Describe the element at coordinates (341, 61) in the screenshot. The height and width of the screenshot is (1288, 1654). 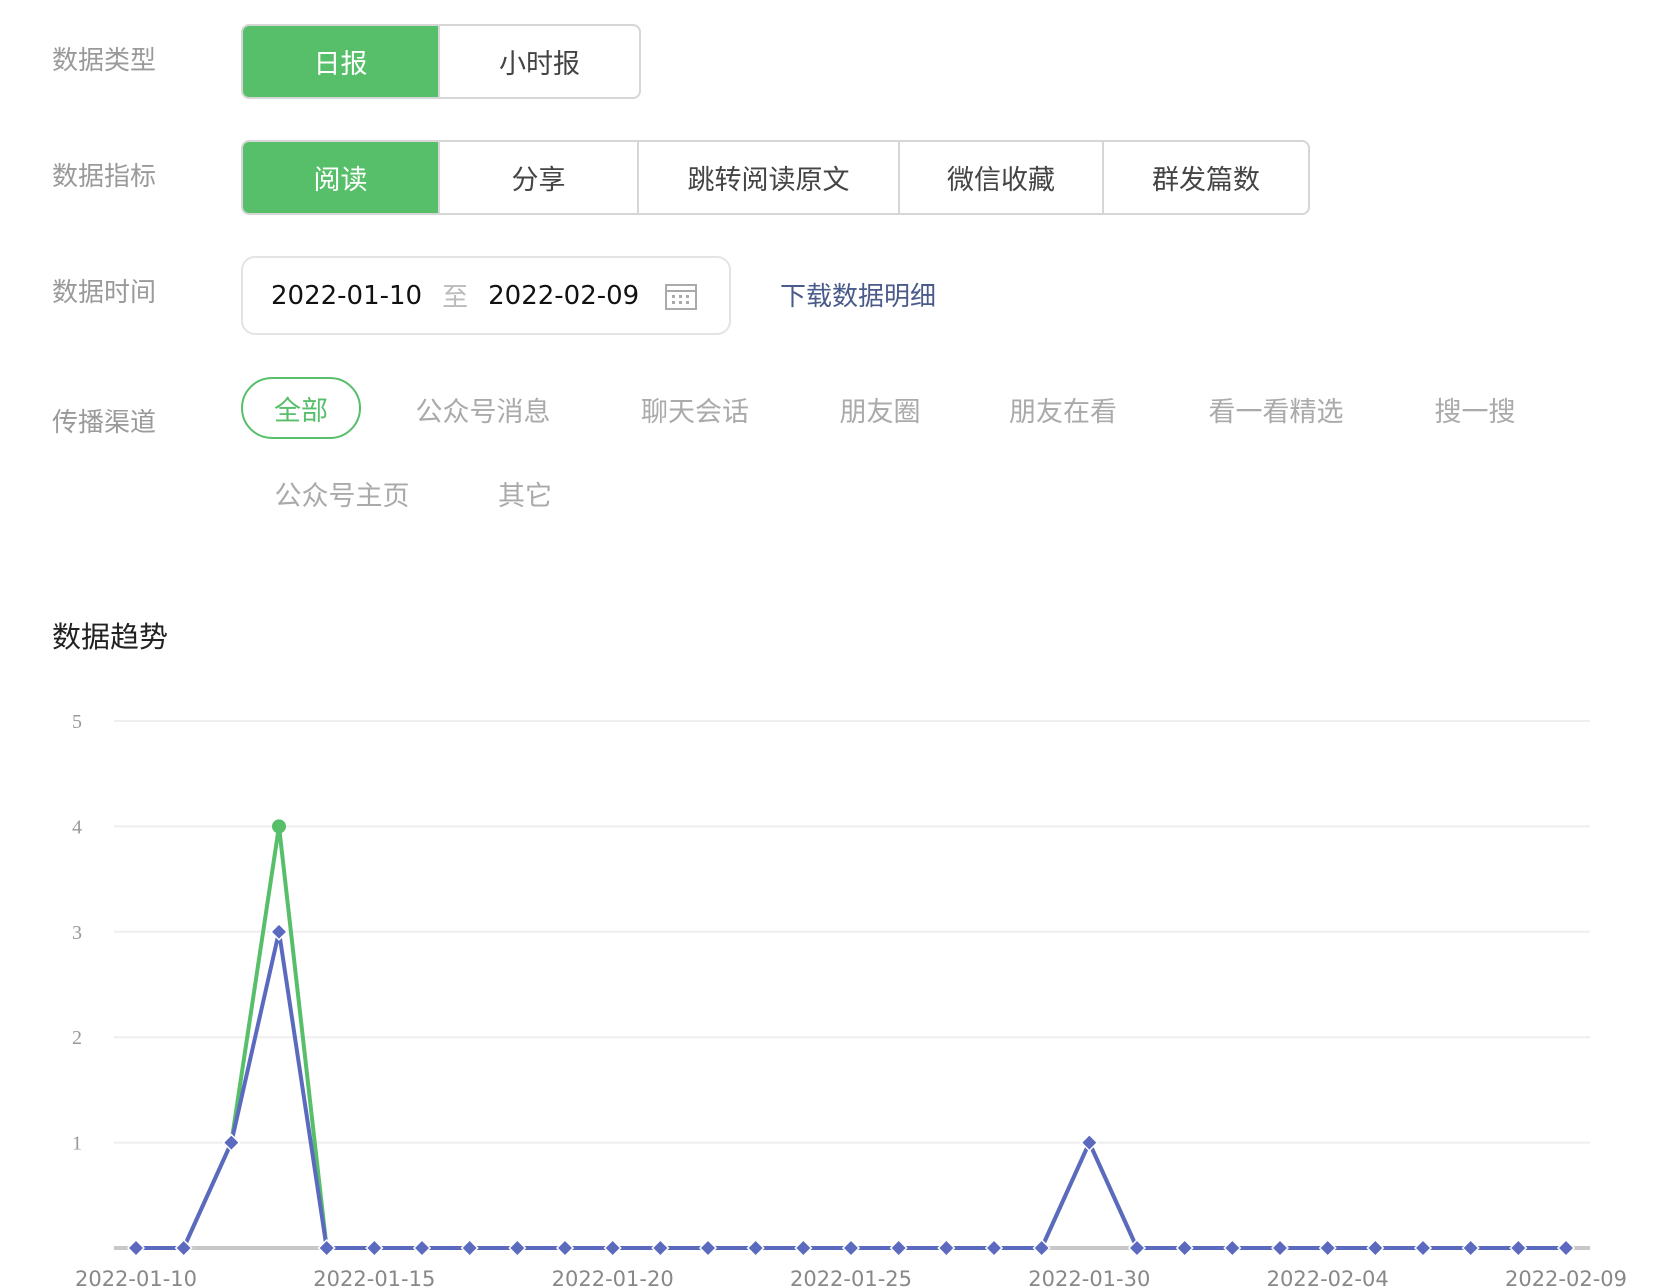
I see `option-daily: 日报` at that location.